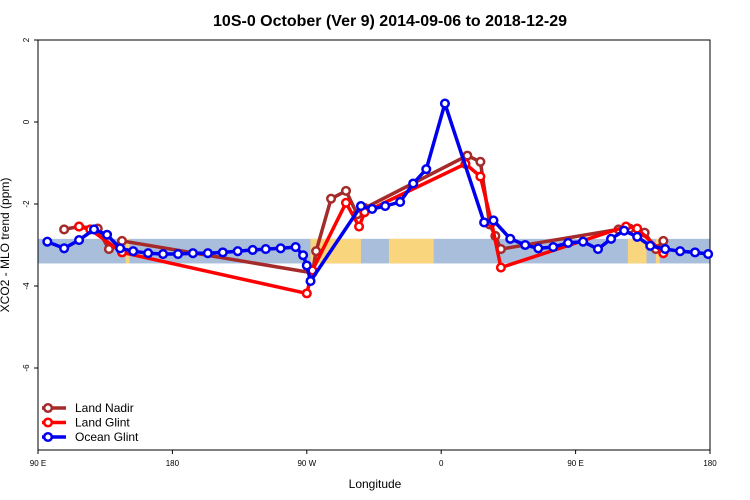 This screenshot has height=500, width=750. Describe the element at coordinates (104, 408) in the screenshot. I see `legend-label: Land Nadir` at that location.